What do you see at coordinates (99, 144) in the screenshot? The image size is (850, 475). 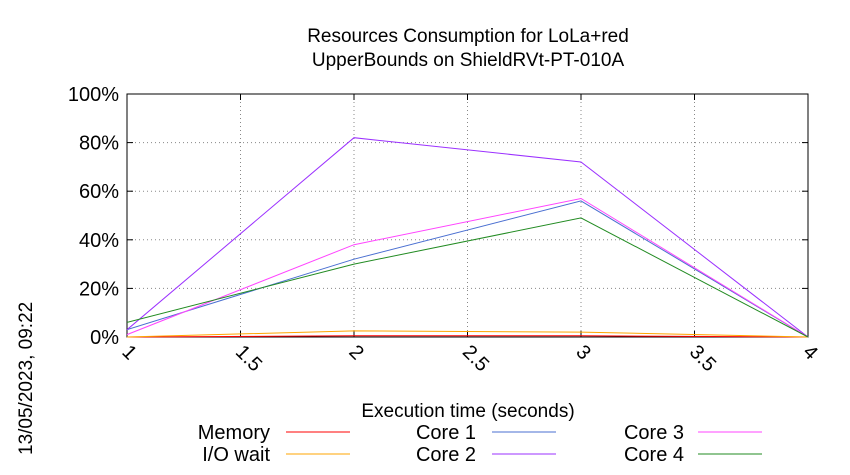 I see `y-tick-label: 80%` at bounding box center [99, 144].